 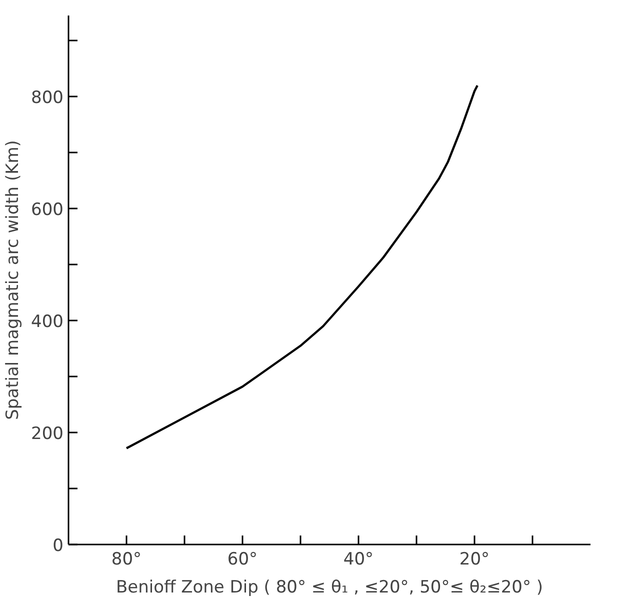 I want to click on x-tick-label: 60°, so click(x=242, y=560).